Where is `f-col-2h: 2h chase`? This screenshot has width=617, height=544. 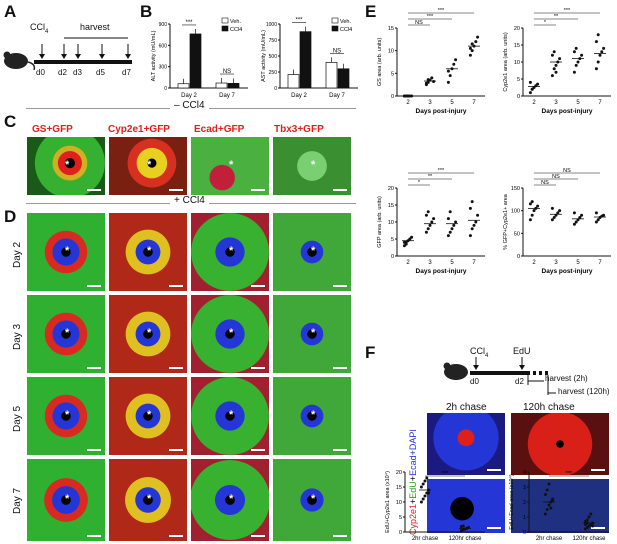
f-col-2h: 2h chase is located at coordinates (466, 407).